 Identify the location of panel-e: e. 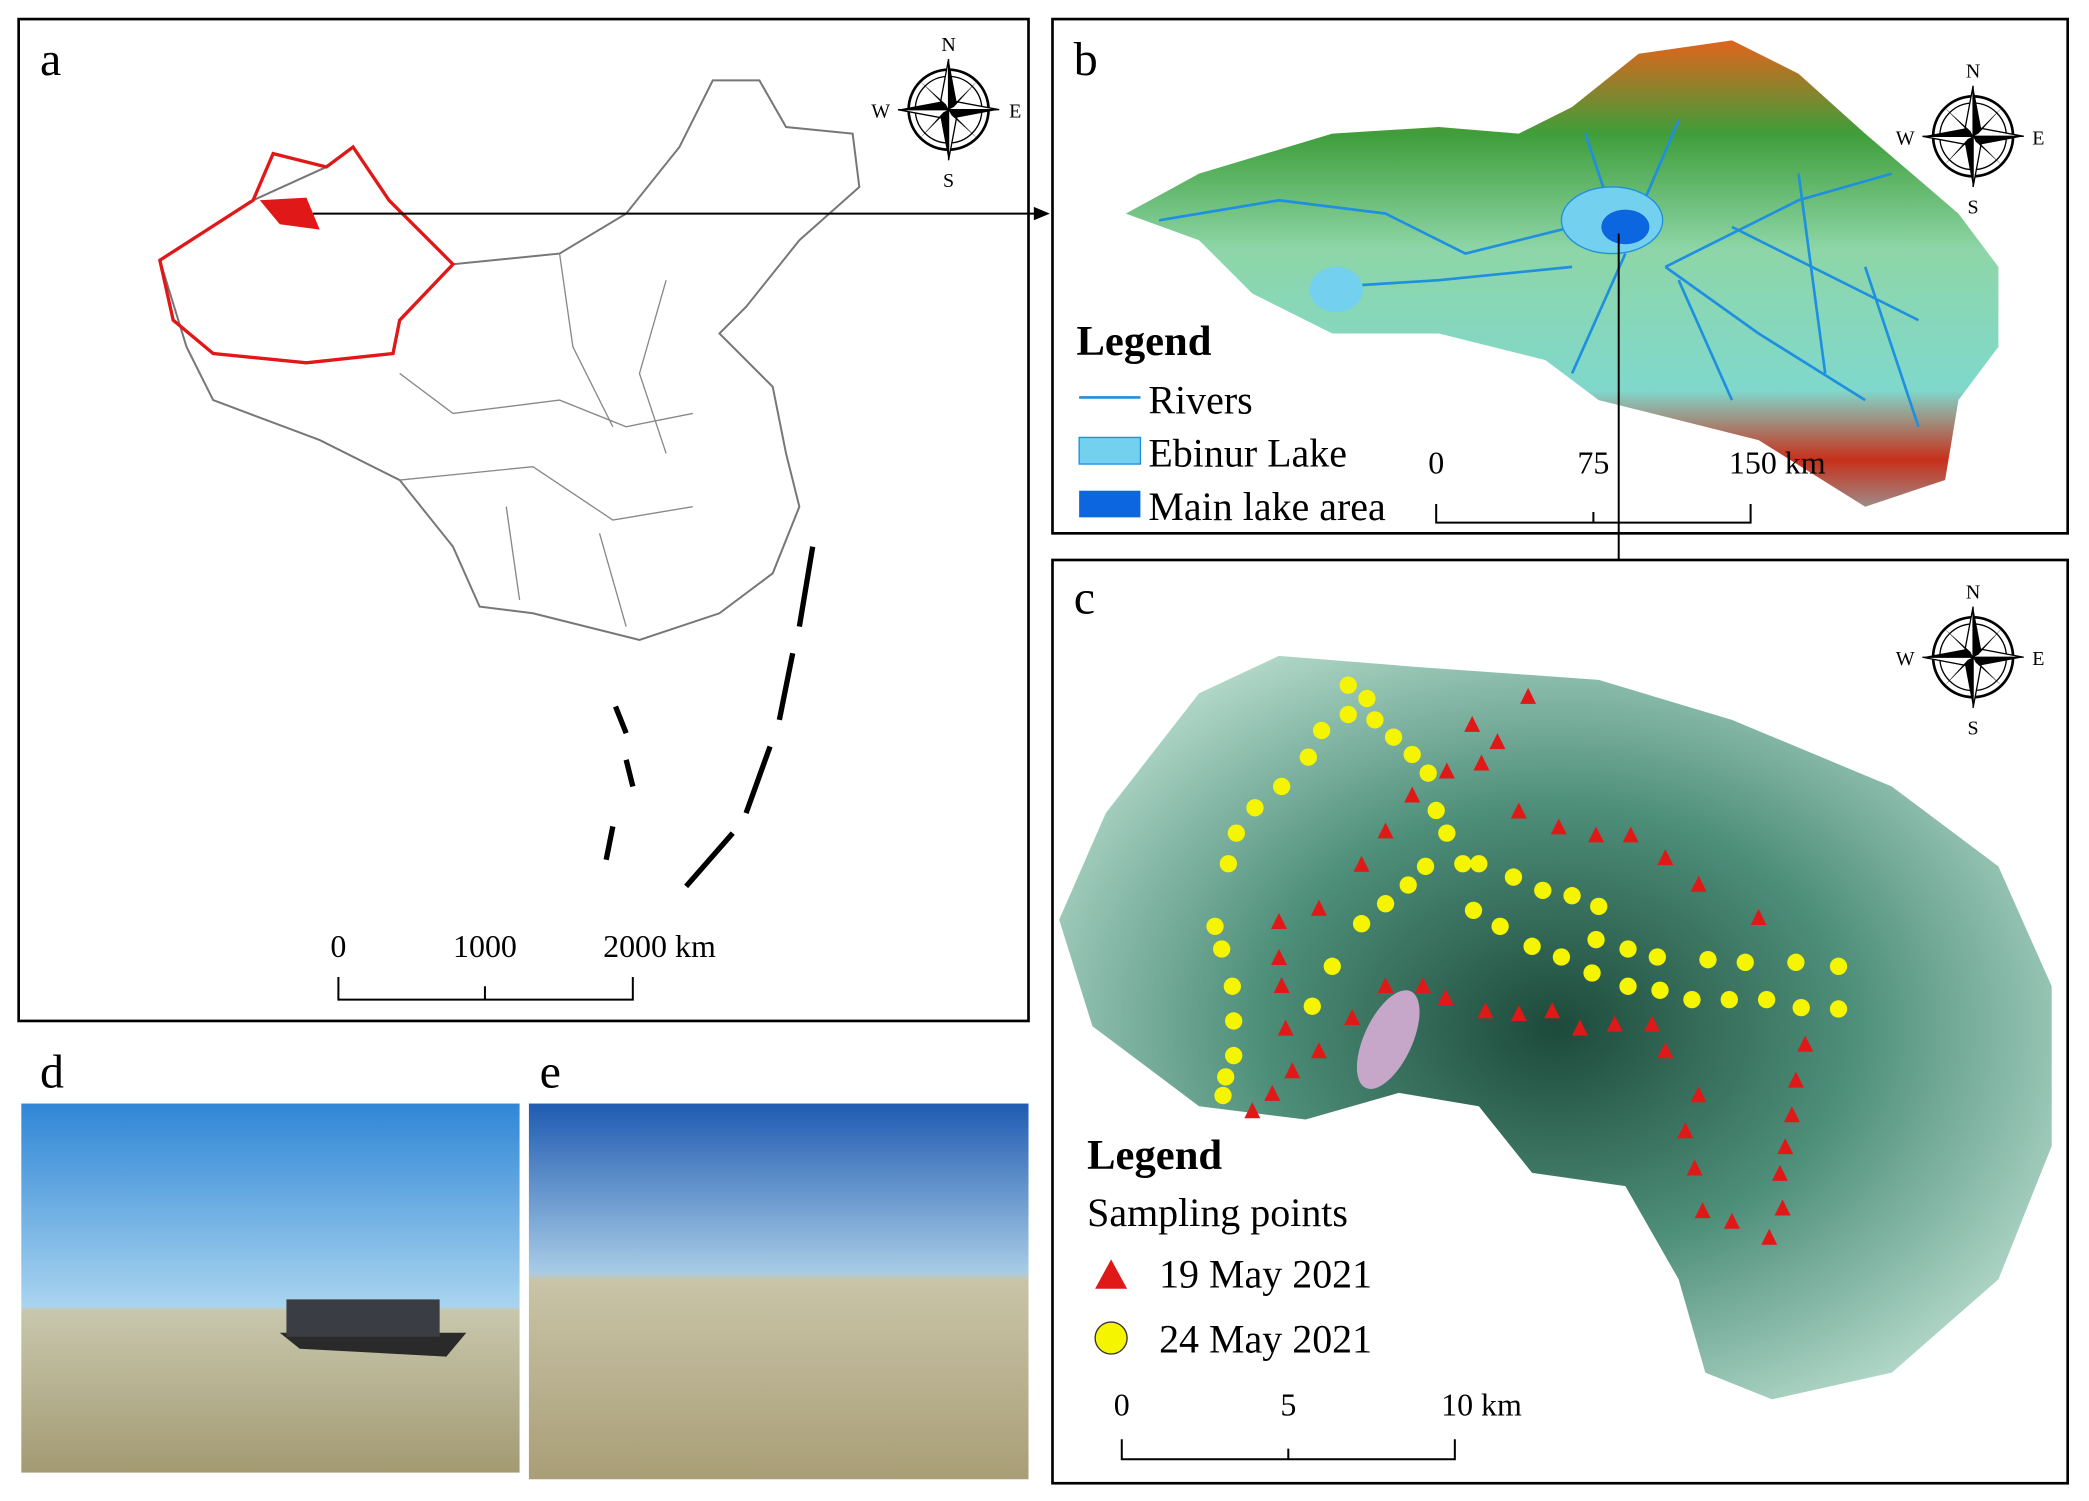
(778, 1263).